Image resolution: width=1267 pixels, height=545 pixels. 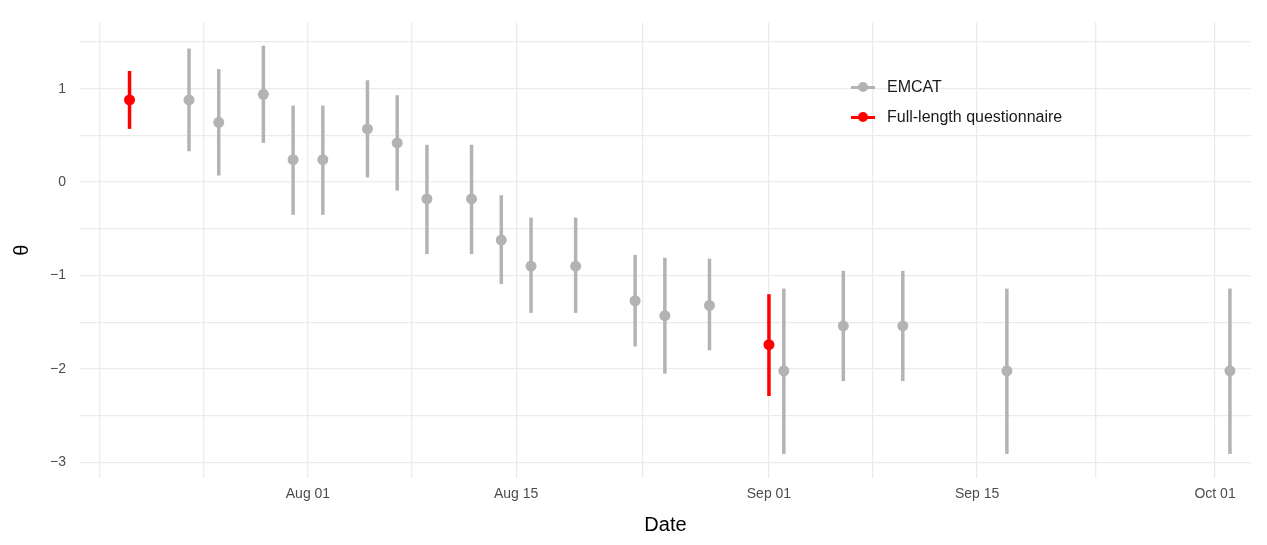 What do you see at coordinates (58, 367) in the screenshot?
I see `y-tick-label: −2` at bounding box center [58, 367].